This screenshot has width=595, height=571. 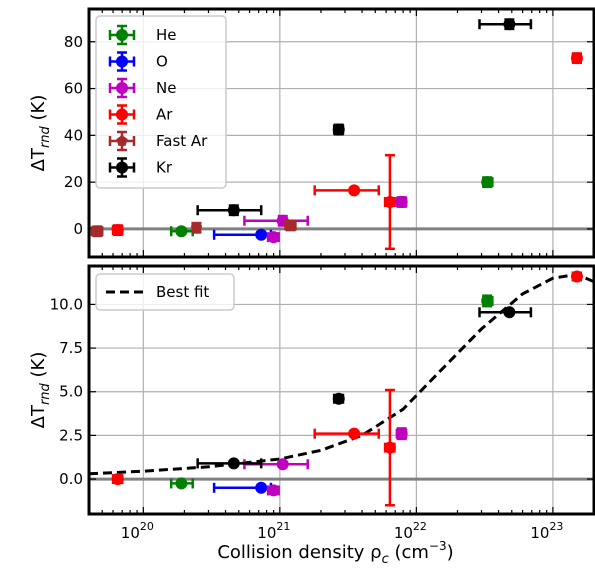 I want to click on x-axis-label: Collision density ρc (cm−3), so click(x=335, y=553).